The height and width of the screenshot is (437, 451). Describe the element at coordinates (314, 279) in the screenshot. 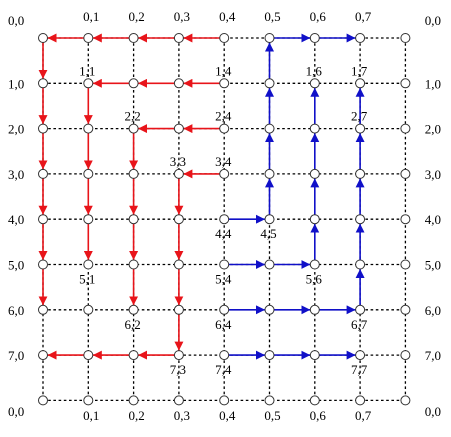

I see `node-coordinate-label: 5,6` at that location.